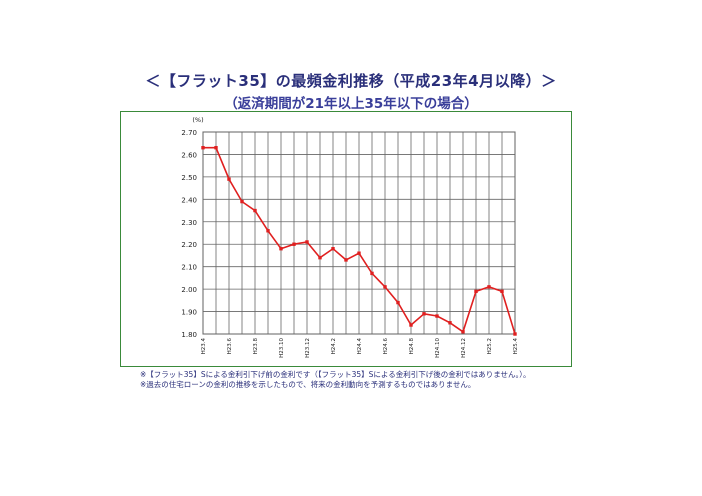  I want to click on y-tick-label: 2.40, so click(189, 200).